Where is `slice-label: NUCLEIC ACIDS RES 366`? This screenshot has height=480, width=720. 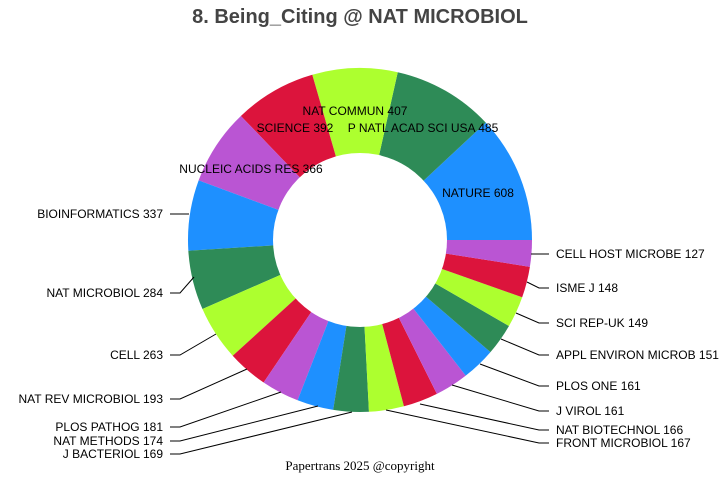
slice-label: NUCLEIC ACIDS RES 366 is located at coordinates (251, 169).